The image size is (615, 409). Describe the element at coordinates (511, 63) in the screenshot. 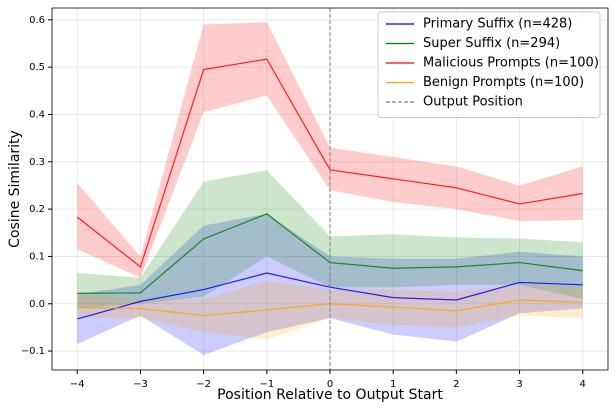

I see `legend-label: Malicious Prompts (n=100)` at that location.